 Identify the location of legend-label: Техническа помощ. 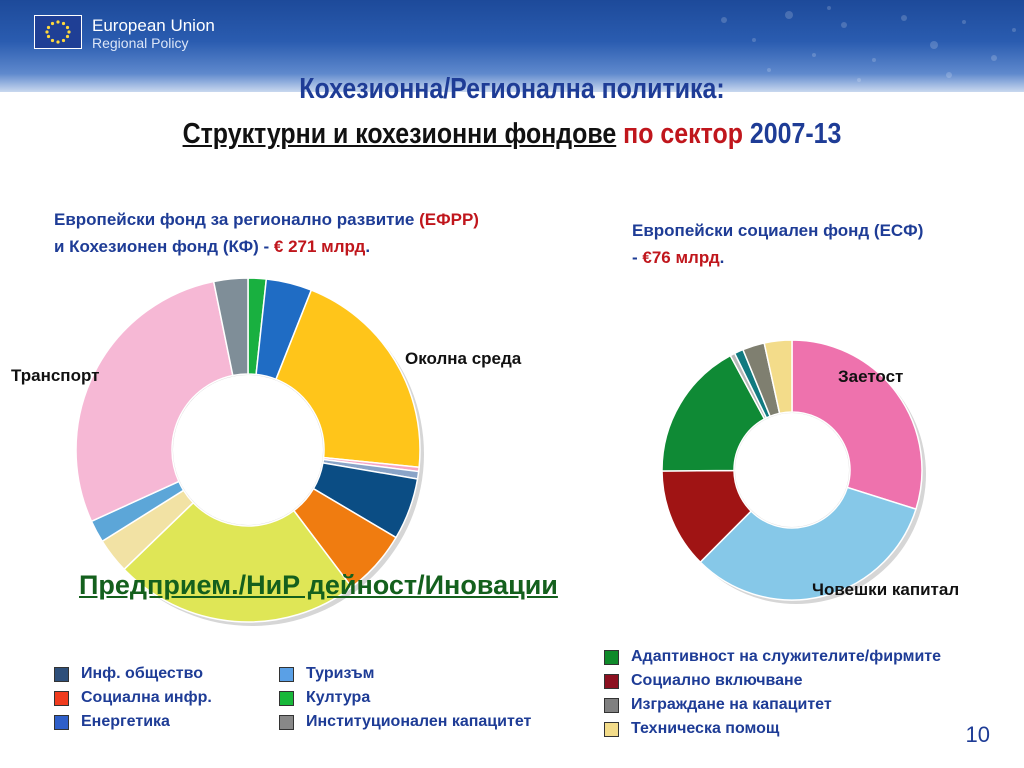
(705, 728).